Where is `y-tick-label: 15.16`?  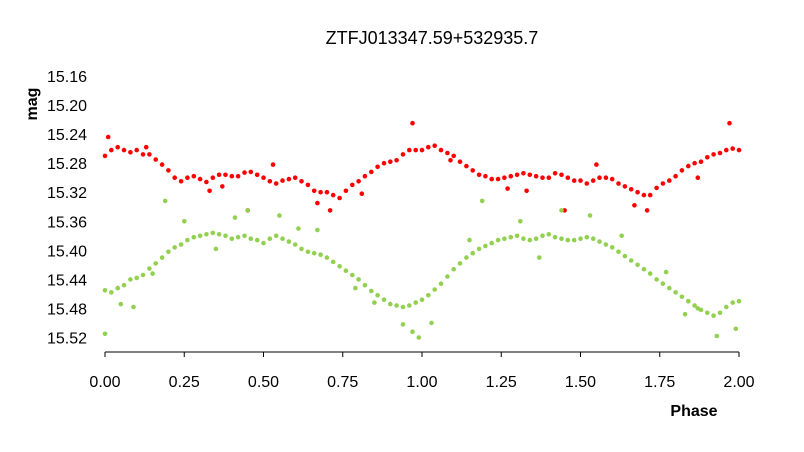 y-tick-label: 15.16 is located at coordinates (67, 77).